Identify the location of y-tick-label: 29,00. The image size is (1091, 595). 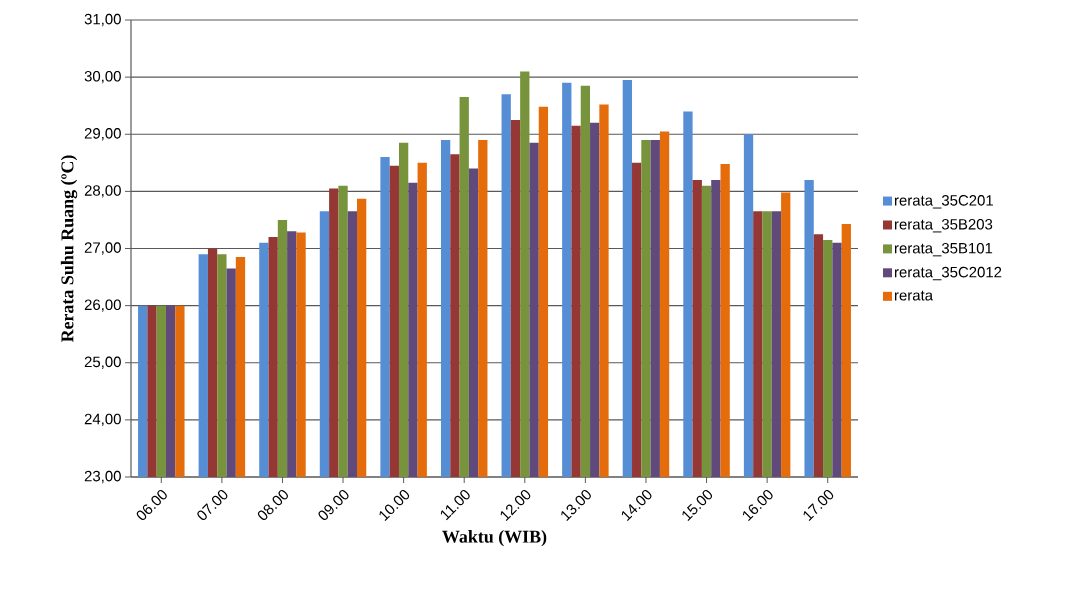
(102, 134).